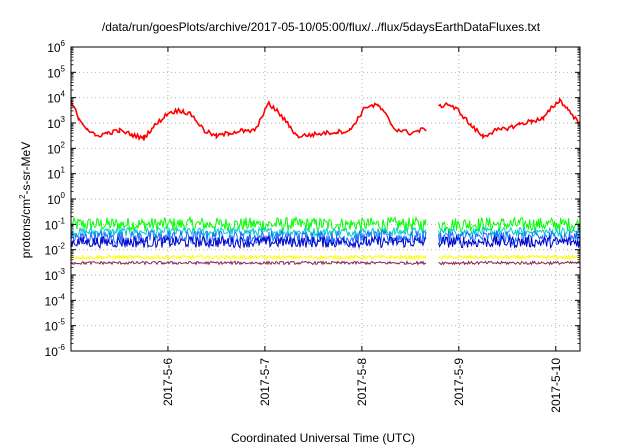 This screenshot has width=640, height=448. I want to click on x-tick-label: 2017-5-7, so click(265, 382).